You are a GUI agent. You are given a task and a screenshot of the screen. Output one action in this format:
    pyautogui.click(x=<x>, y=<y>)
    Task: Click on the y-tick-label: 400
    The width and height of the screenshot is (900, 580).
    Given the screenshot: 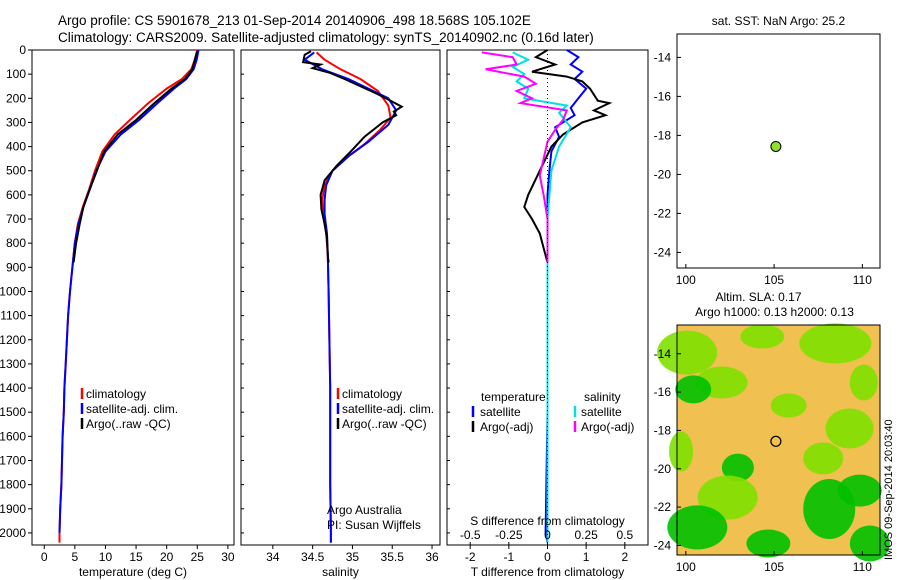 What is the action you would take?
    pyautogui.click(x=16, y=147)
    